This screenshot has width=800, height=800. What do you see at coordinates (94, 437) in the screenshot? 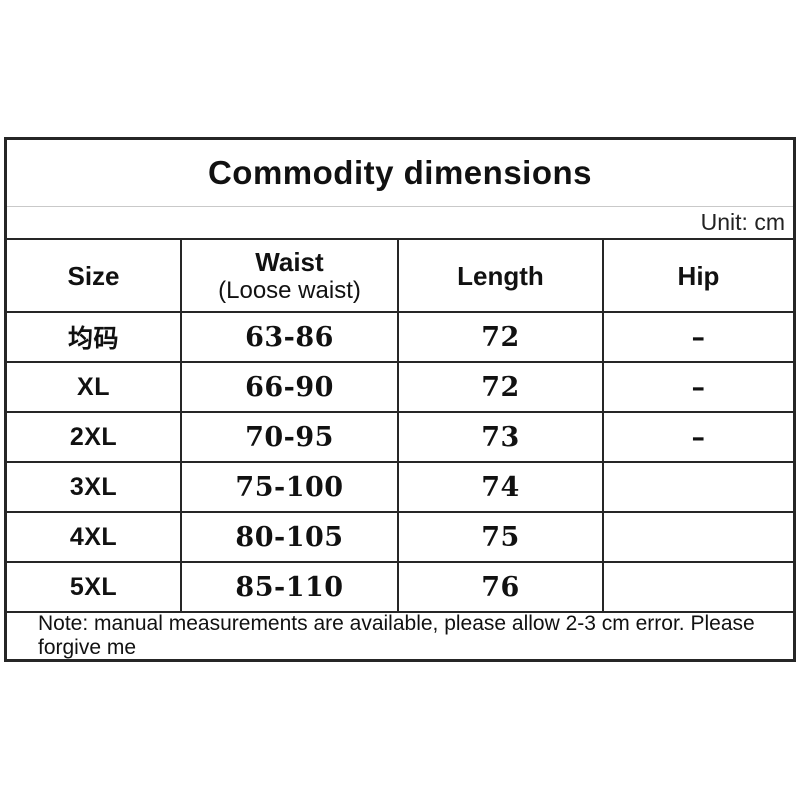
I see `size-value: 2XL` at bounding box center [94, 437].